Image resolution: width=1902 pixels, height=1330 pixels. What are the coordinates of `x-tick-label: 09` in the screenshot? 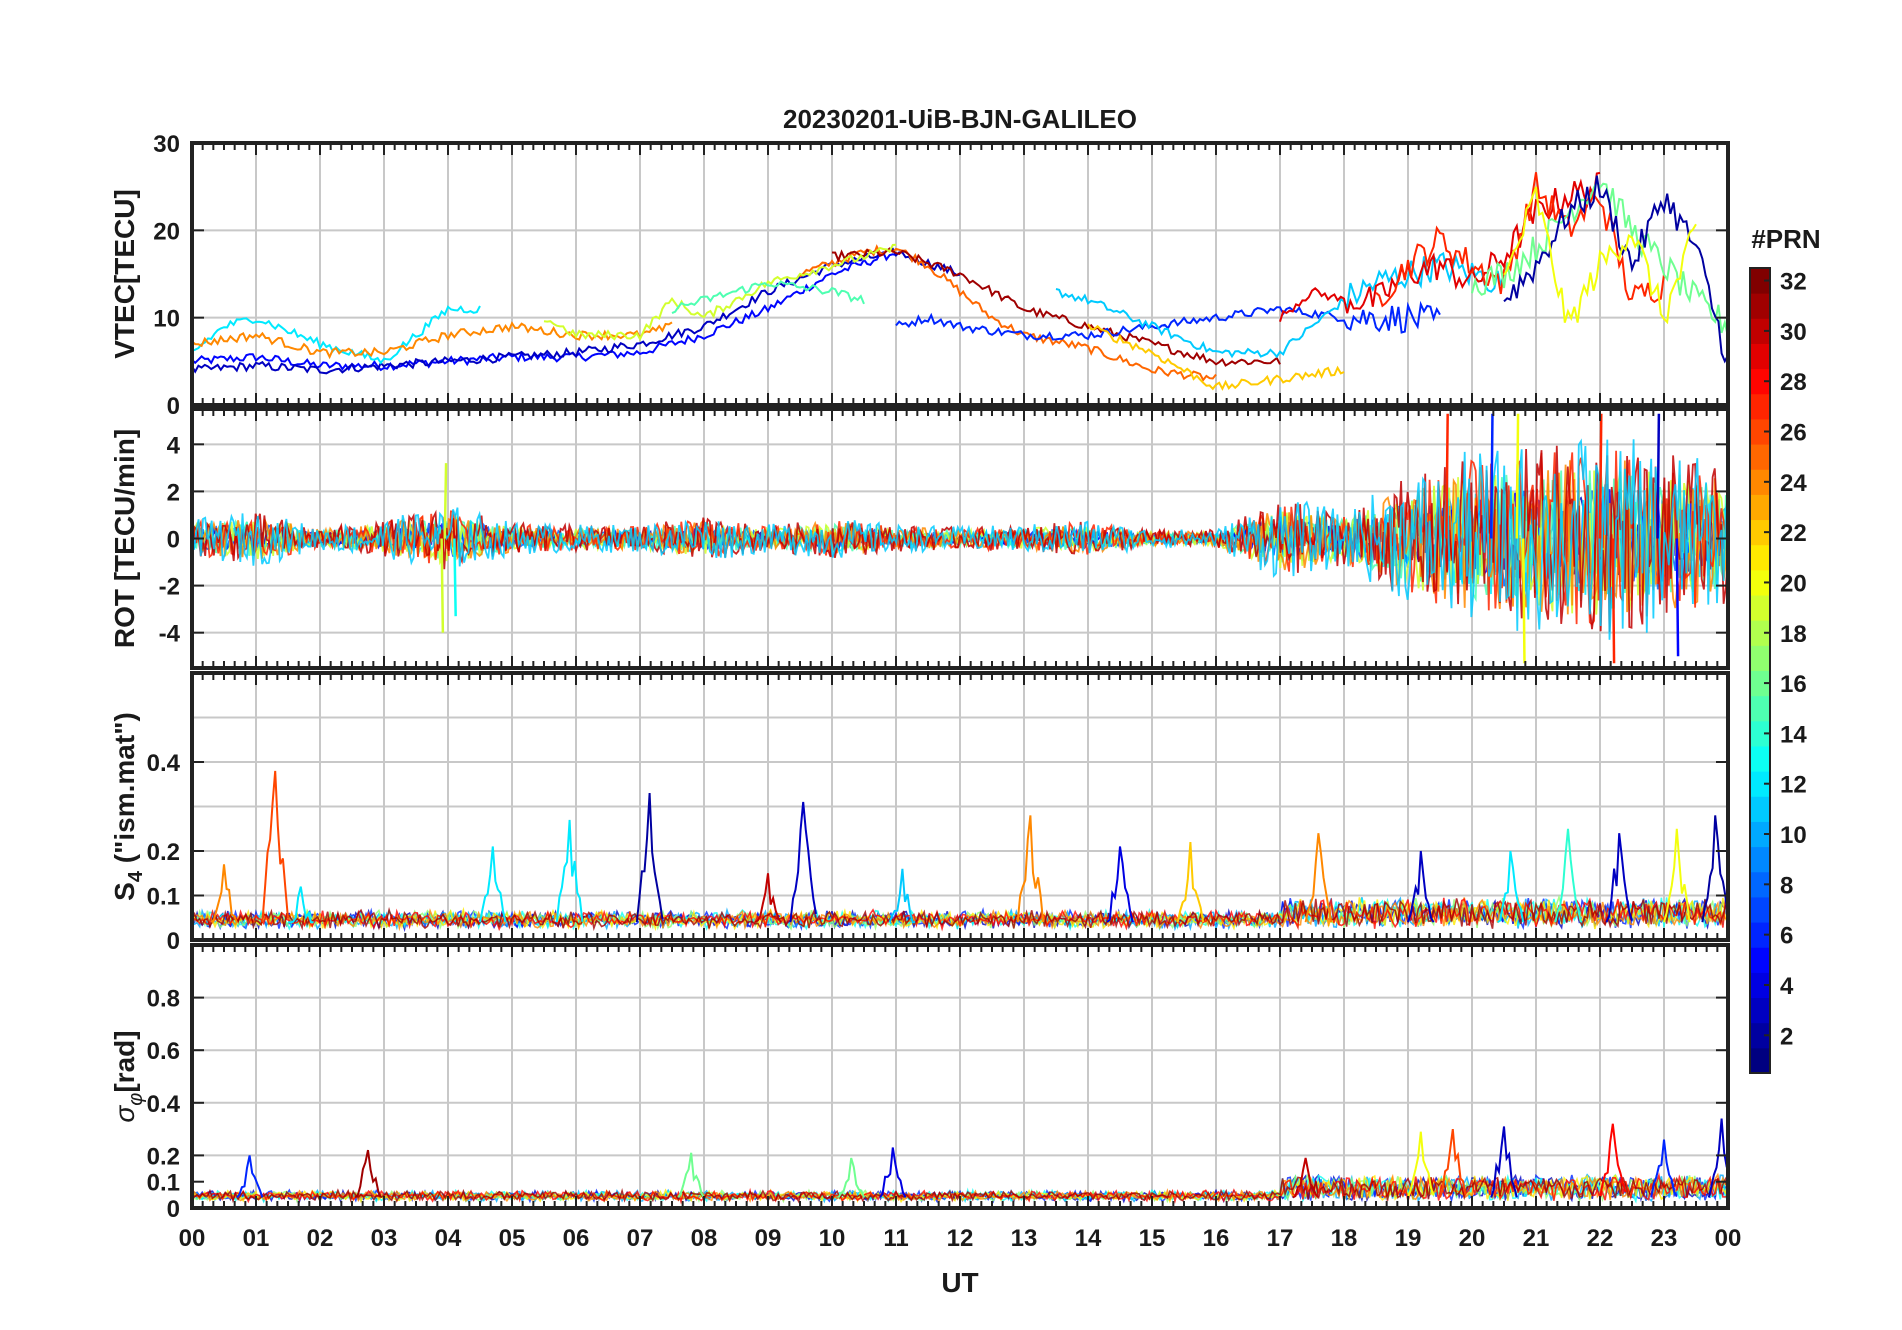 It's located at (768, 1238).